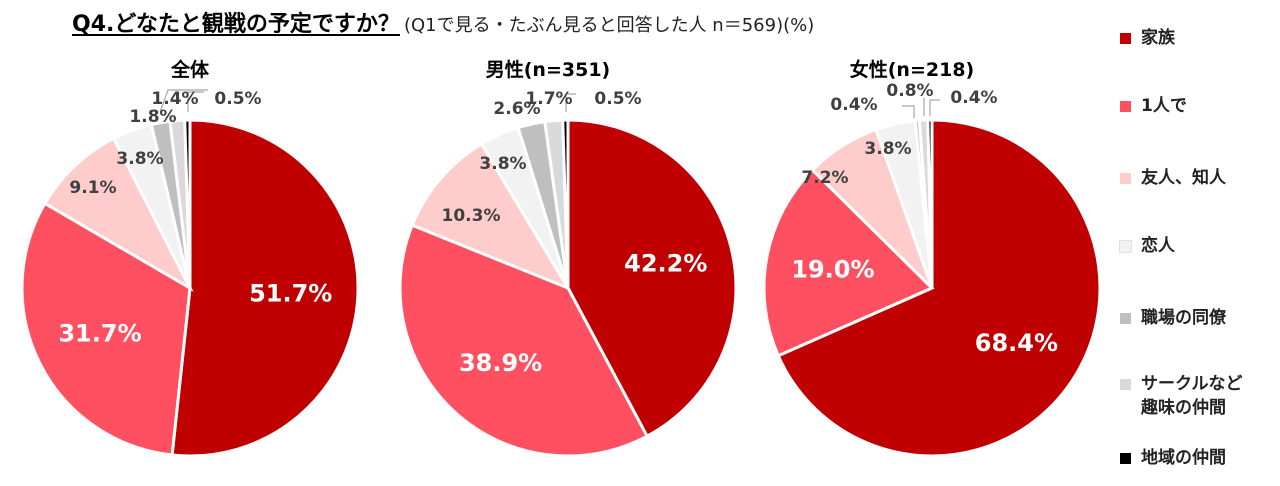 The height and width of the screenshot is (486, 1280). Describe the element at coordinates (1158, 246) in the screenshot. I see `legend-label: 恋人` at that location.